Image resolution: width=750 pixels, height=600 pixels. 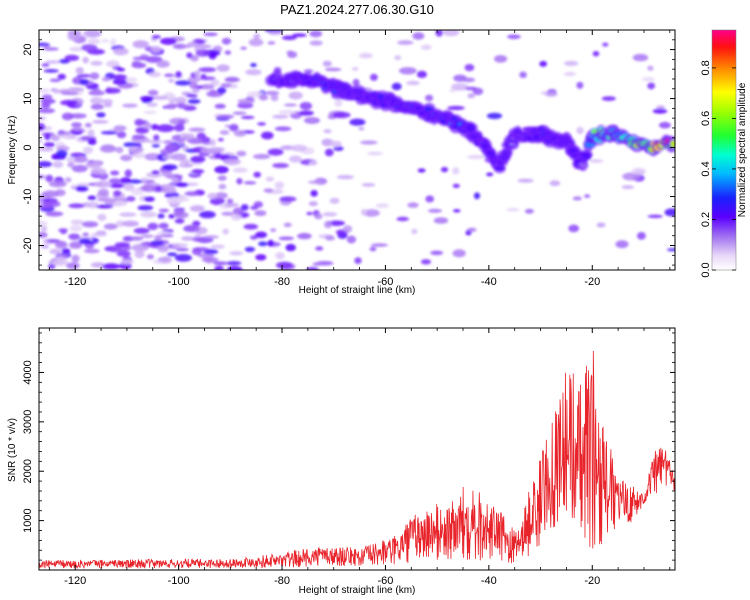 What do you see at coordinates (724, 150) in the screenshot?
I see `colorbar-frame` at bounding box center [724, 150].